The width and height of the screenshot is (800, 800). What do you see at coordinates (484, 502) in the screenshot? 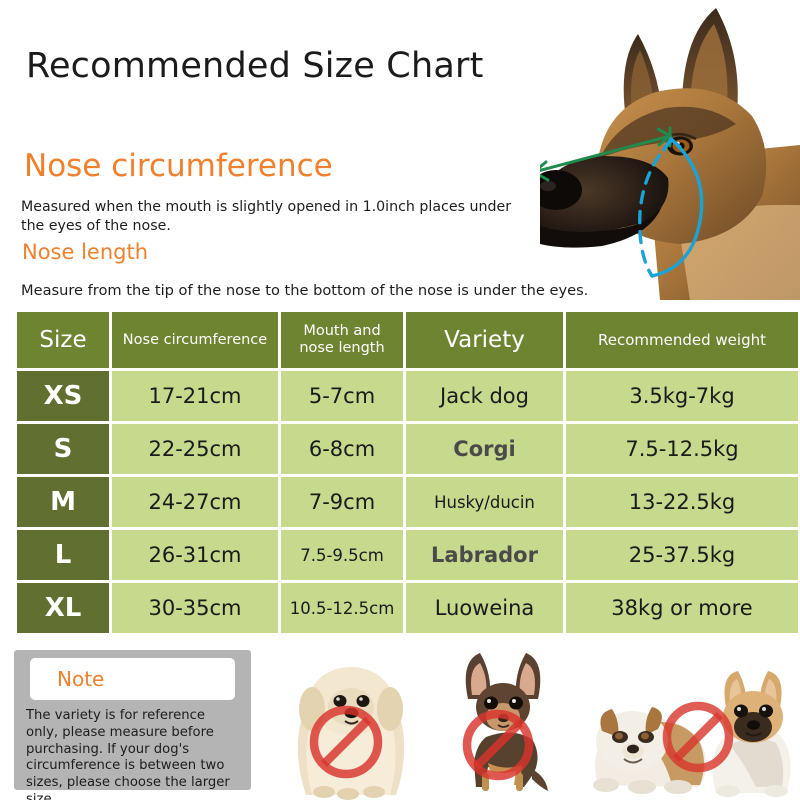
I see `cell-variety: Husky/ducin` at bounding box center [484, 502].